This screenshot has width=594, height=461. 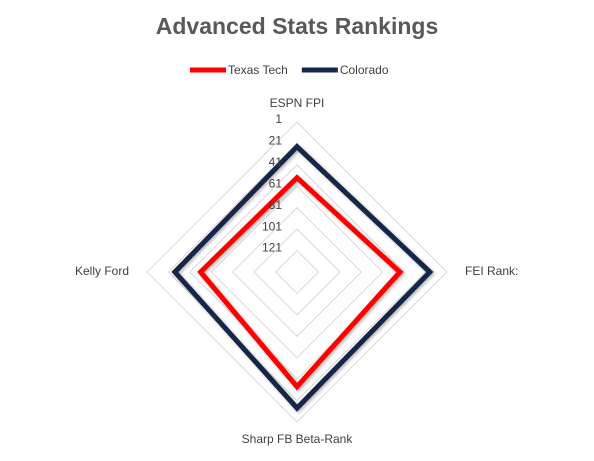 What do you see at coordinates (276, 162) in the screenshot?
I see `r-tick-label: 41` at bounding box center [276, 162].